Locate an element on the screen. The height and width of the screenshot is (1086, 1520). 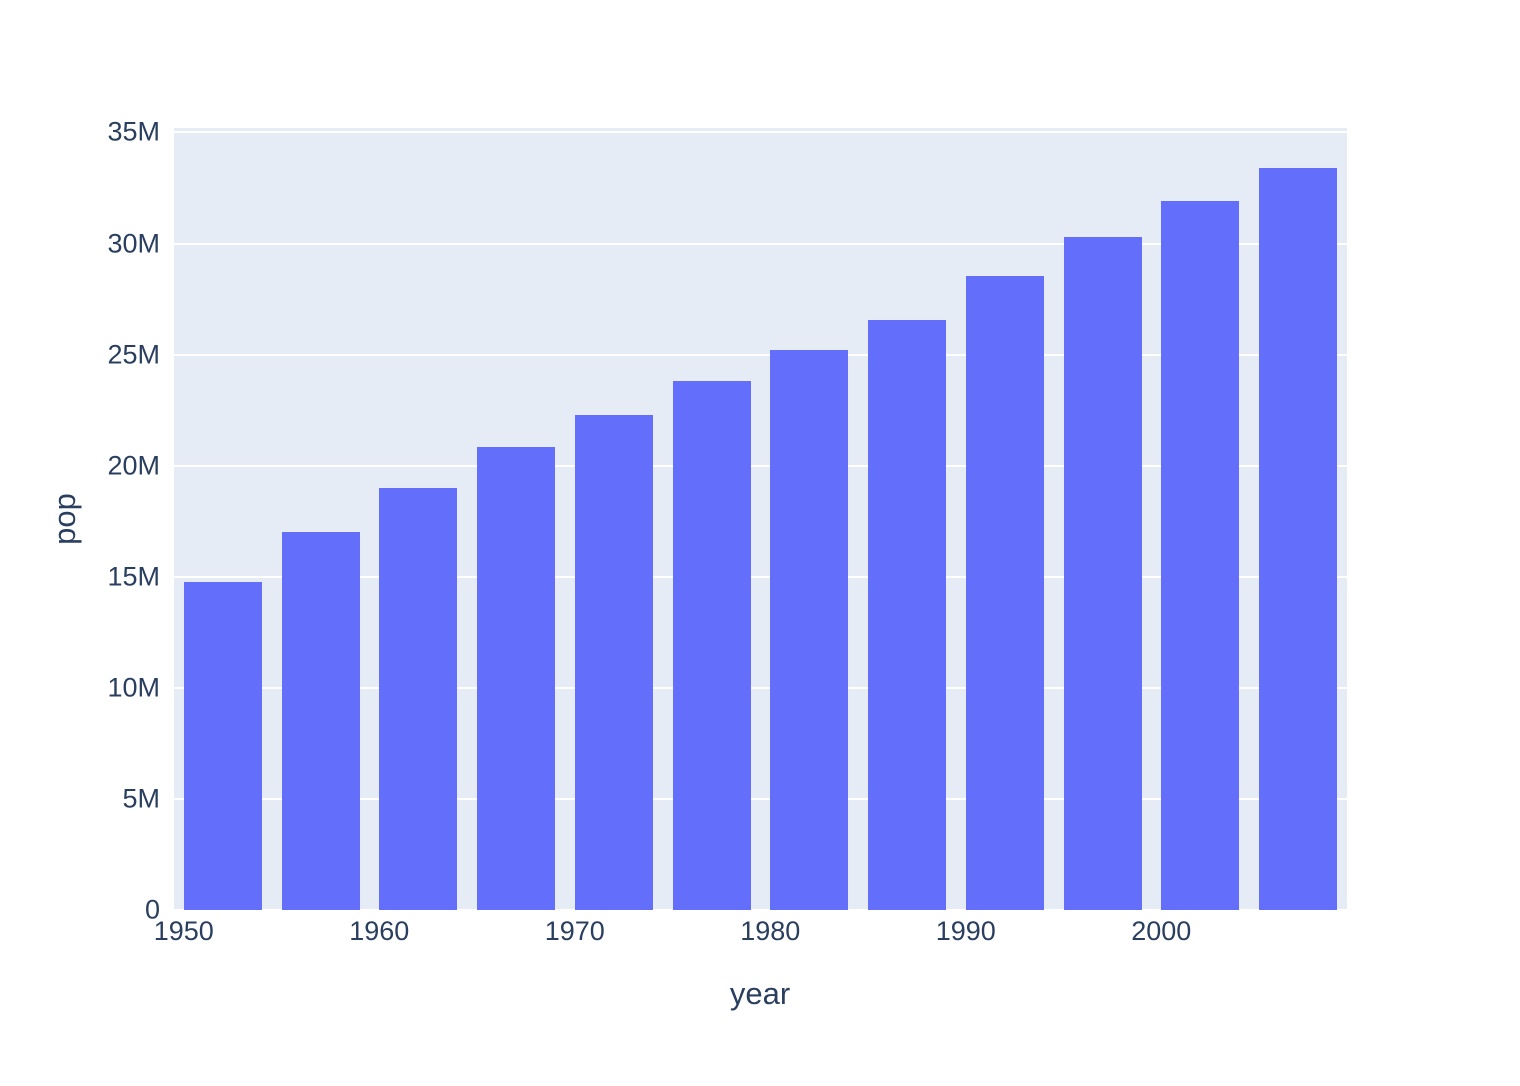
bar-1987 is located at coordinates (907, 615).